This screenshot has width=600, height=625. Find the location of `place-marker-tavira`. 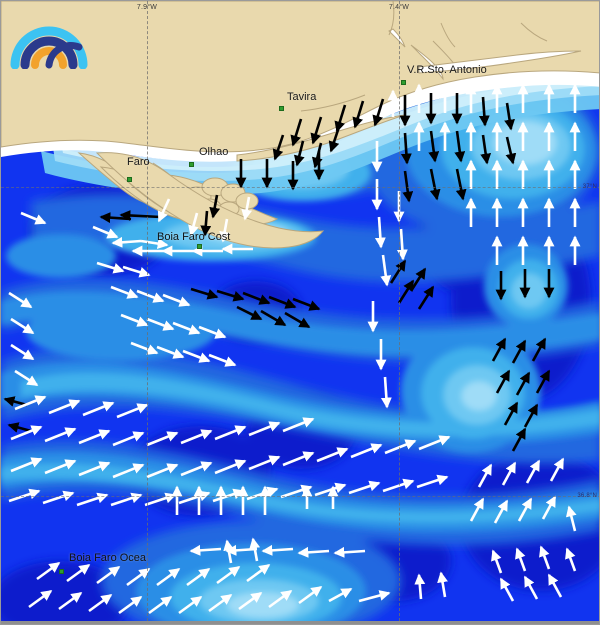

place-marker-tavira is located at coordinates (281, 108).